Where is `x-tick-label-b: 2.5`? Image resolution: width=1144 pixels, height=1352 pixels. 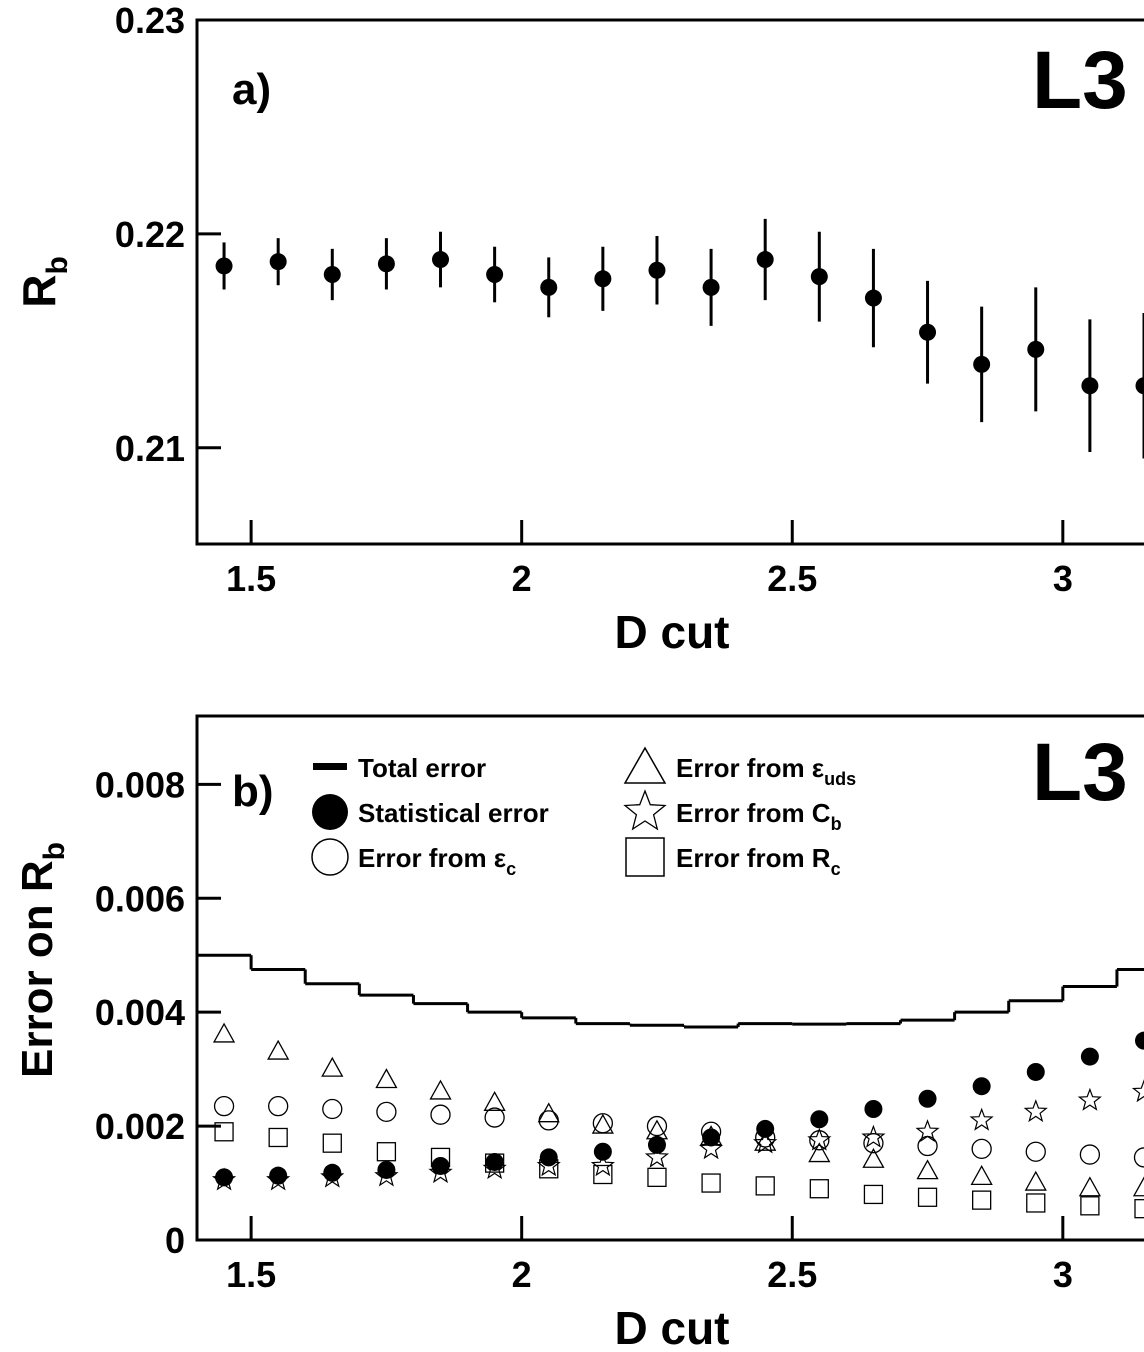 x-tick-label-b: 2.5 is located at coordinates (792, 1274).